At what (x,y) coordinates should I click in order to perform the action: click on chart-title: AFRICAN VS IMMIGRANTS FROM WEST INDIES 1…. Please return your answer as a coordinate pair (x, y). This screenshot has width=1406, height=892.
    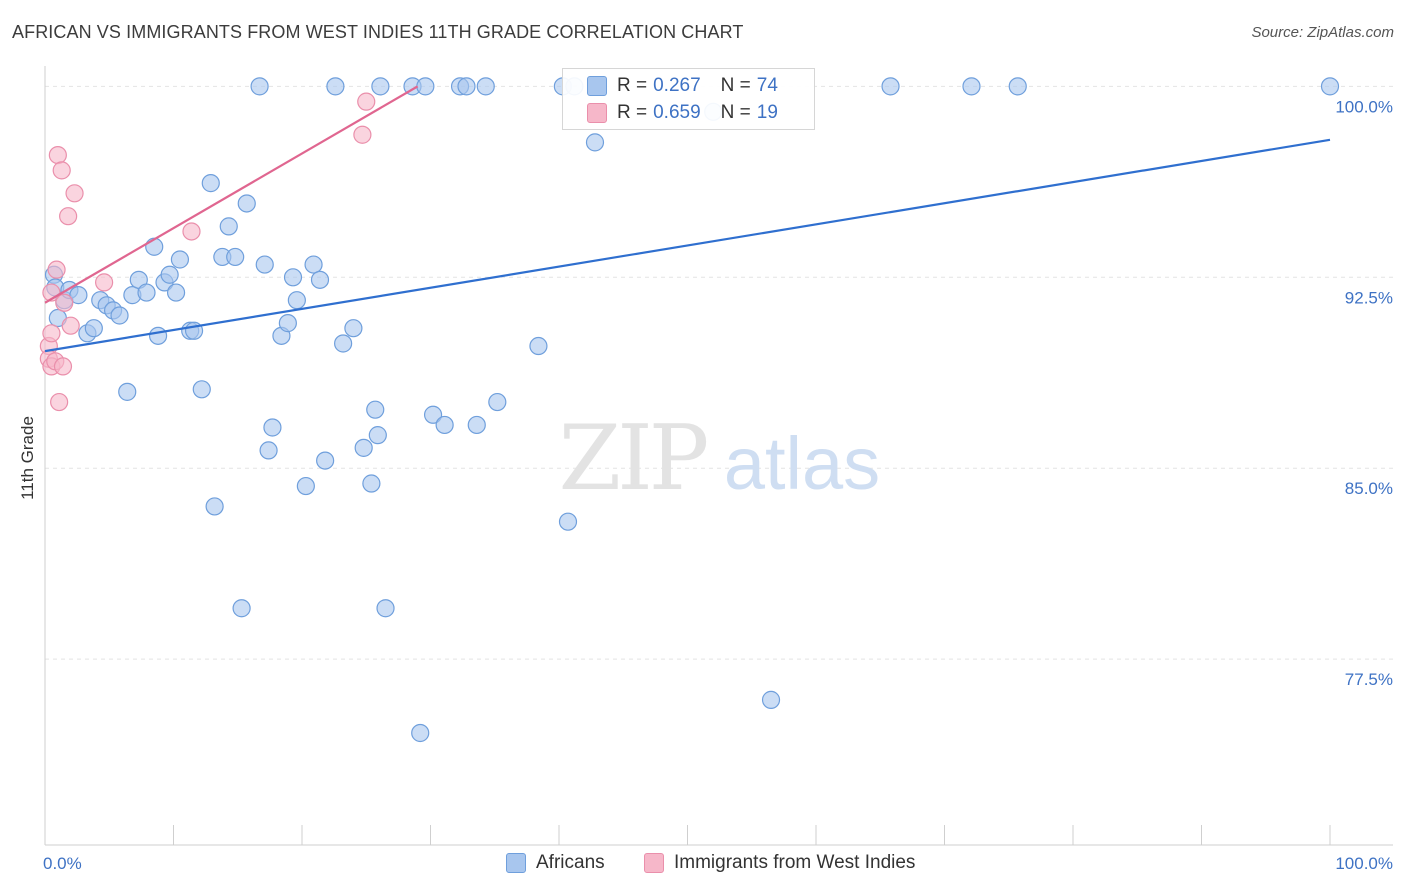
    Looking at the image, I should click on (378, 32).